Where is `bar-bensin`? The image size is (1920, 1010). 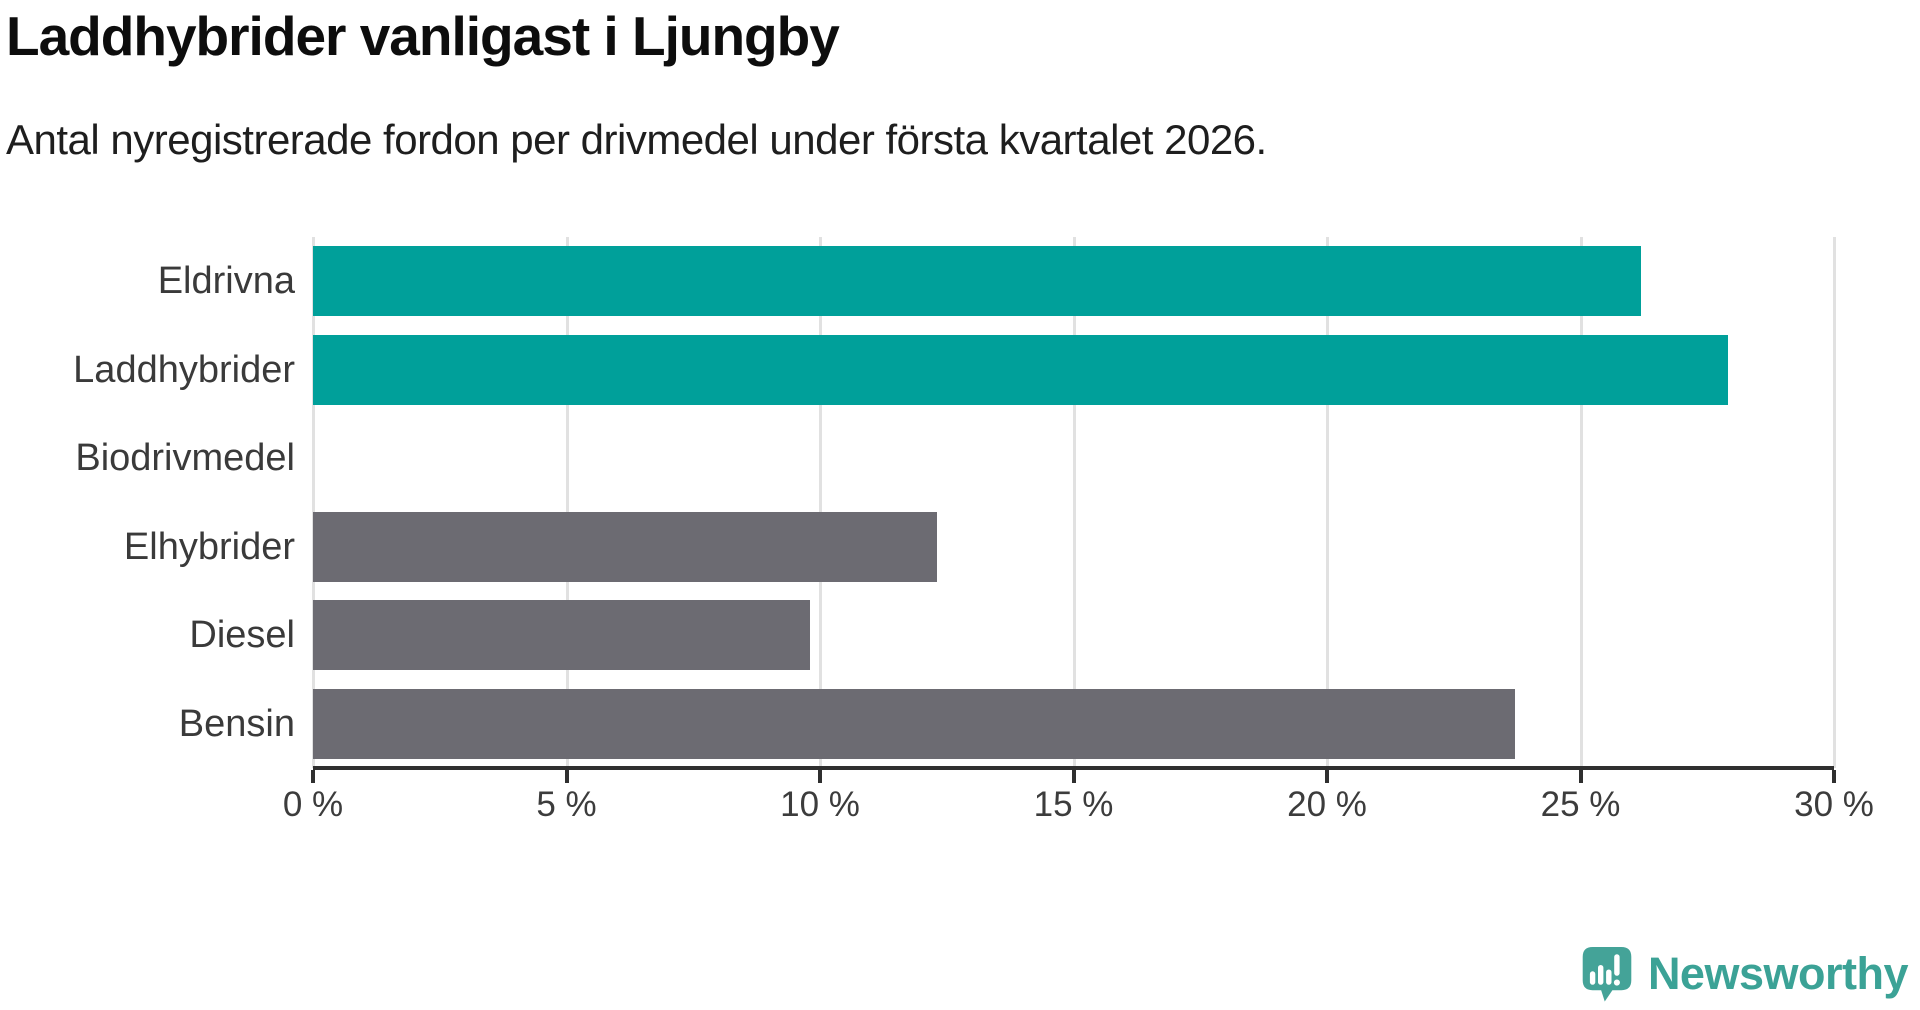
bar-bensin is located at coordinates (914, 723).